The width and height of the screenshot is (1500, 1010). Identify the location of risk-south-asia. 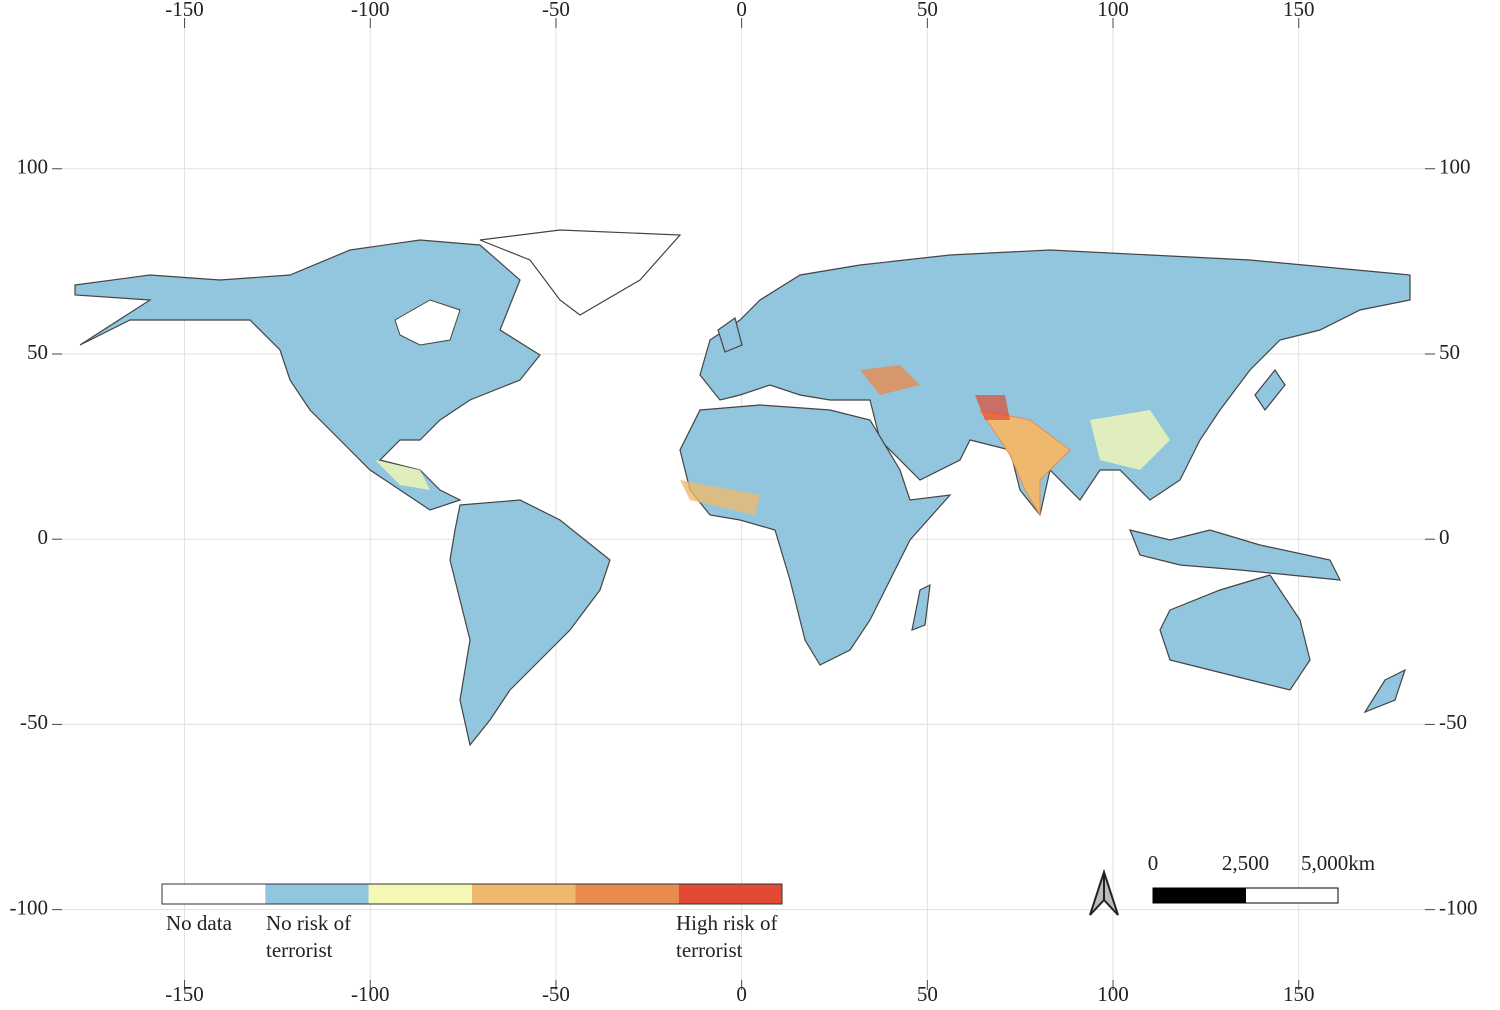
(1024, 463).